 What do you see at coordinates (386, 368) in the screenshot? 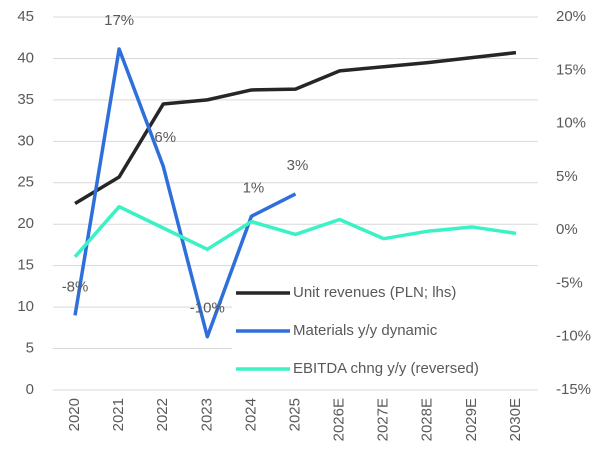
I see `legend-label: EBITDA chng y/y (reversed)` at bounding box center [386, 368].